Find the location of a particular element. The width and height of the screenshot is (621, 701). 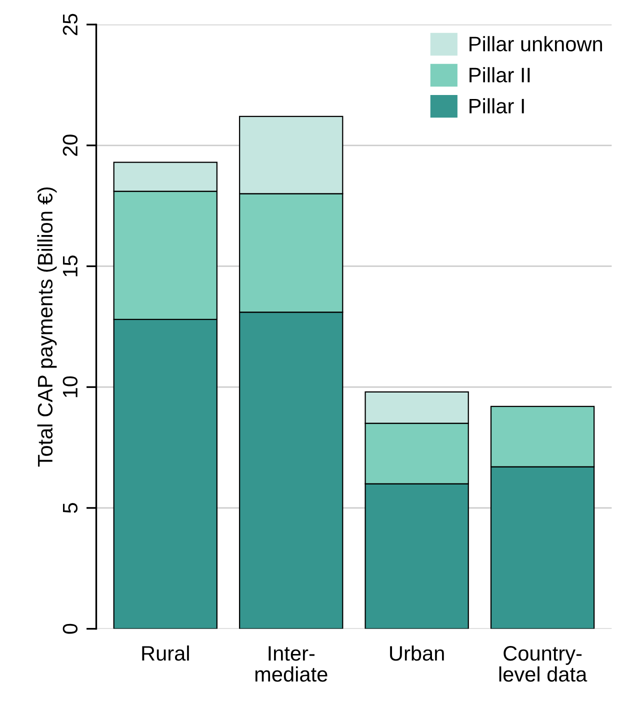

legend-label: Pillar unknown is located at coordinates (536, 44).